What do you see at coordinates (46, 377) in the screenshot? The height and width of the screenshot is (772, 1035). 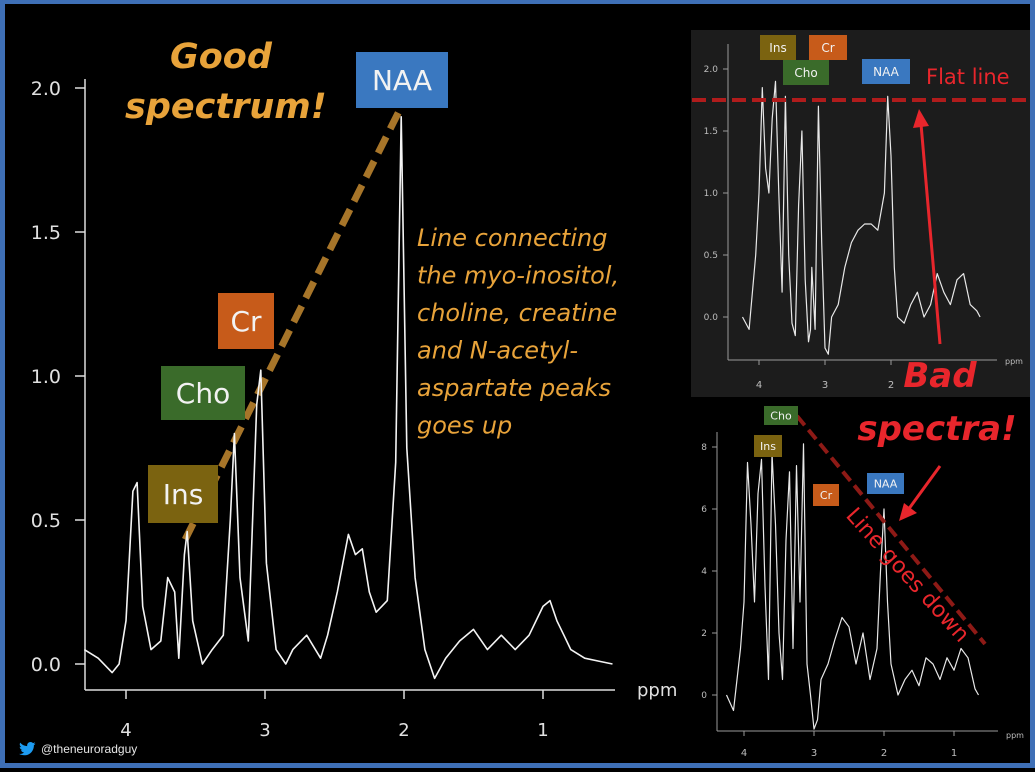 I see `y-tick-label: 1.0` at bounding box center [46, 377].